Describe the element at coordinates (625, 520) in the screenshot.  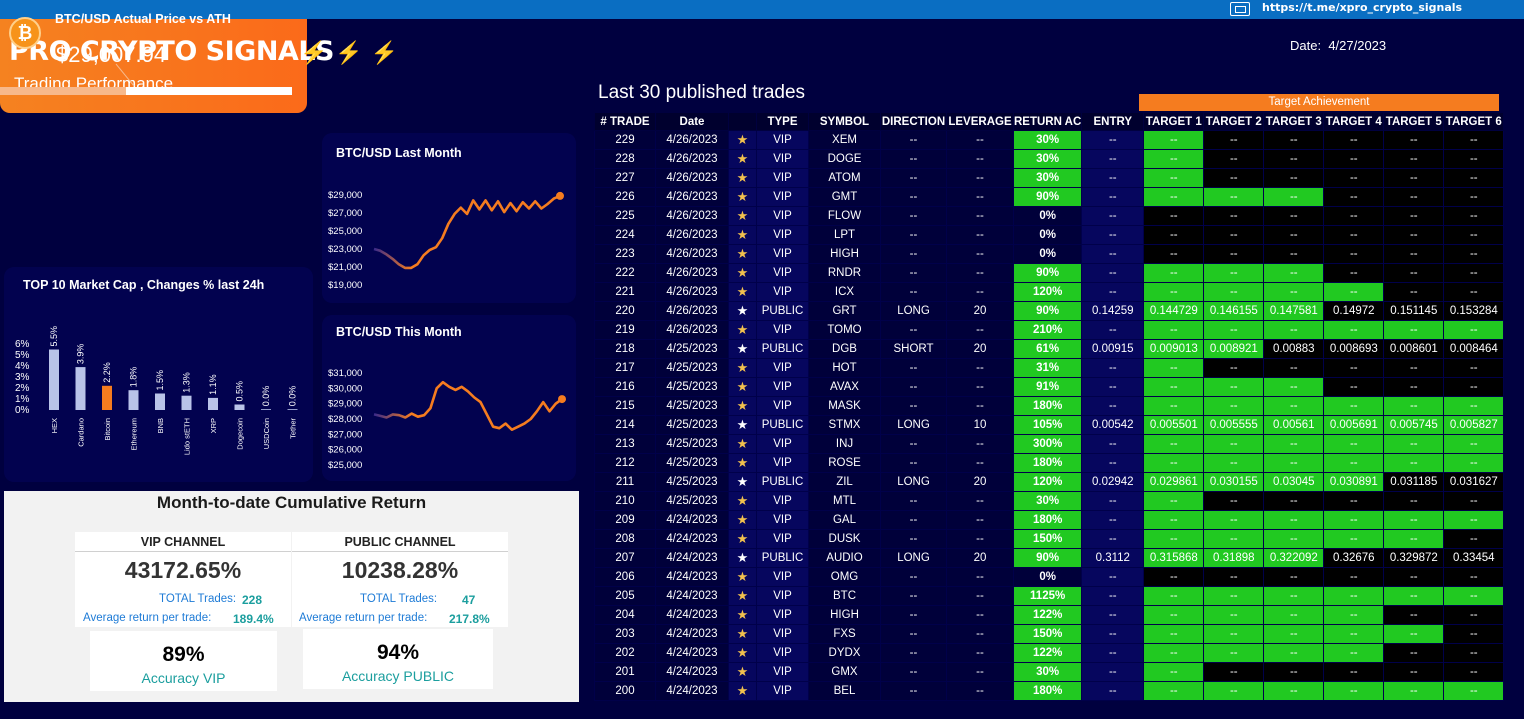
I see `trade-id-cell: 209` at that location.